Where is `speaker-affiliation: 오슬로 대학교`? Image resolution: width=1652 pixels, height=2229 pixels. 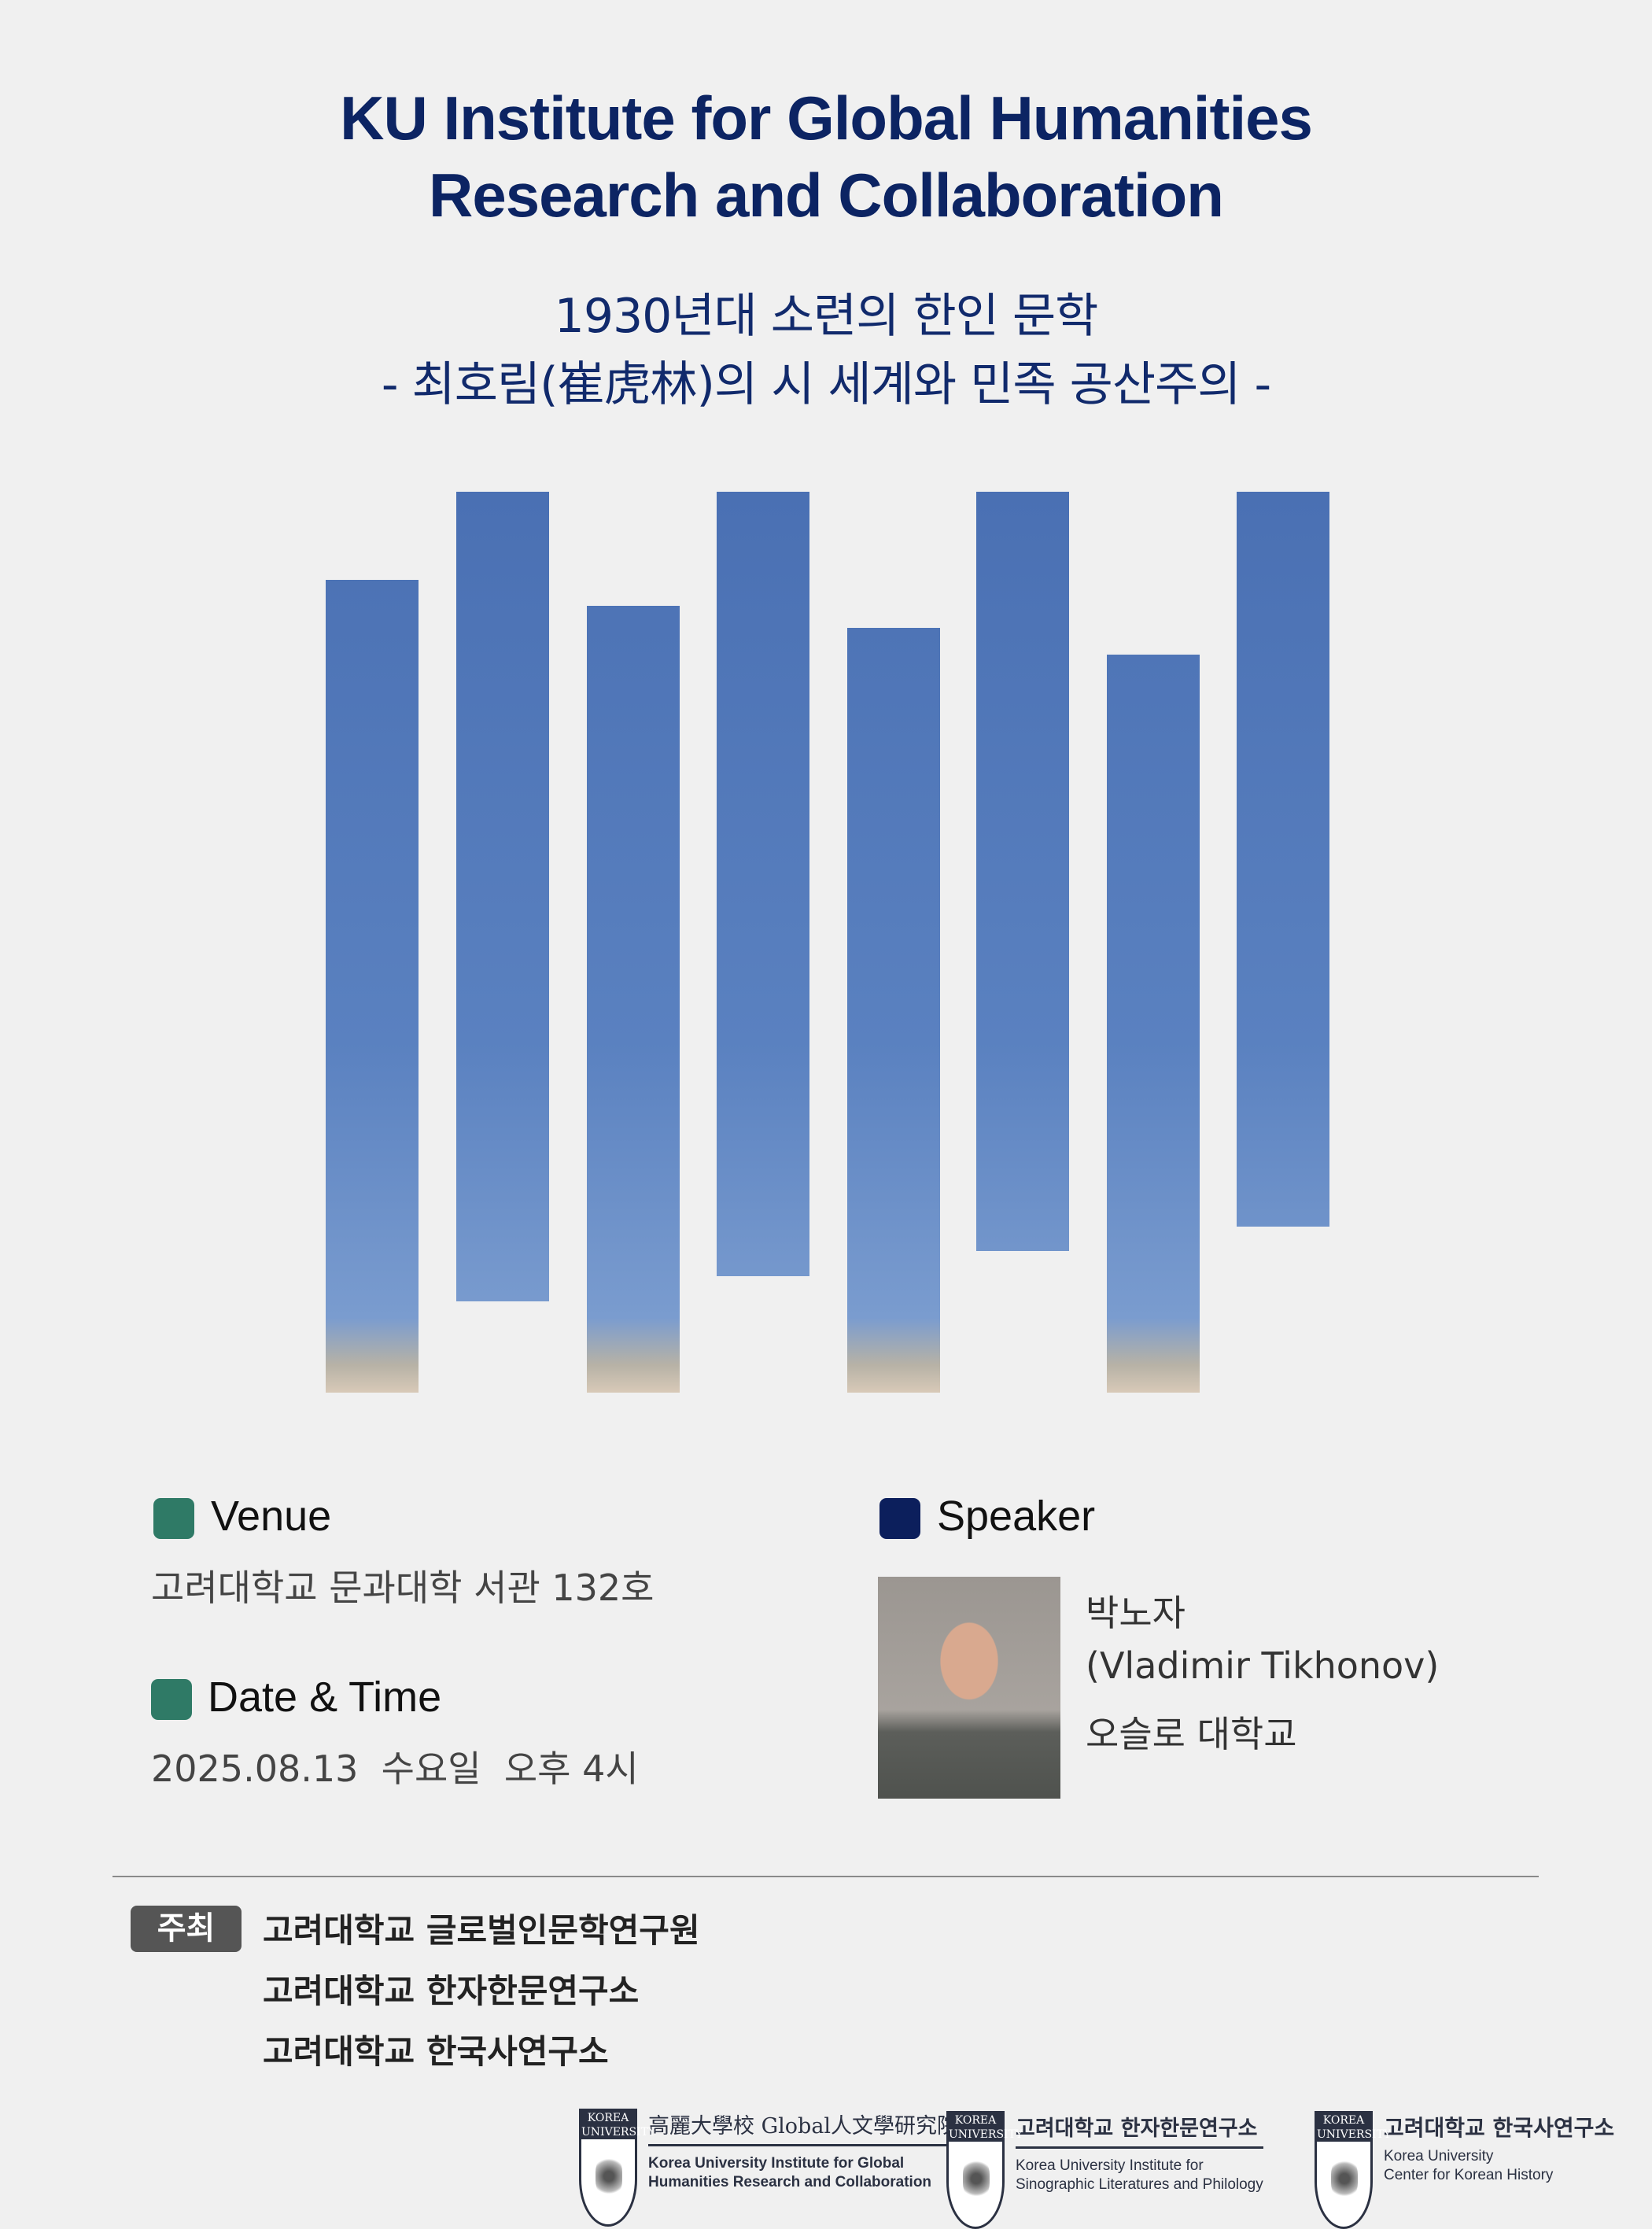
speaker-affiliation: 오슬로 대학교 is located at coordinates (1191, 1734).